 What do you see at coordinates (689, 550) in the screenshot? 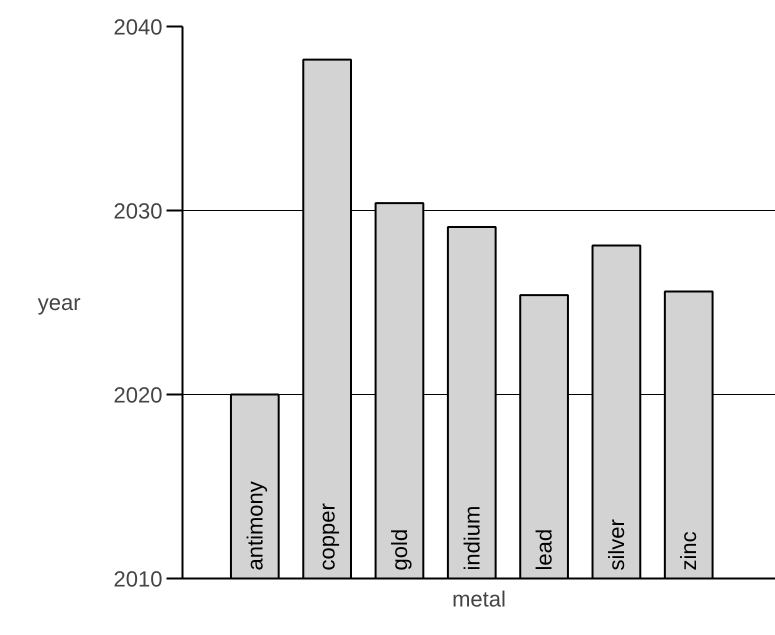
I see `x-tick-label: zinc` at bounding box center [689, 550].